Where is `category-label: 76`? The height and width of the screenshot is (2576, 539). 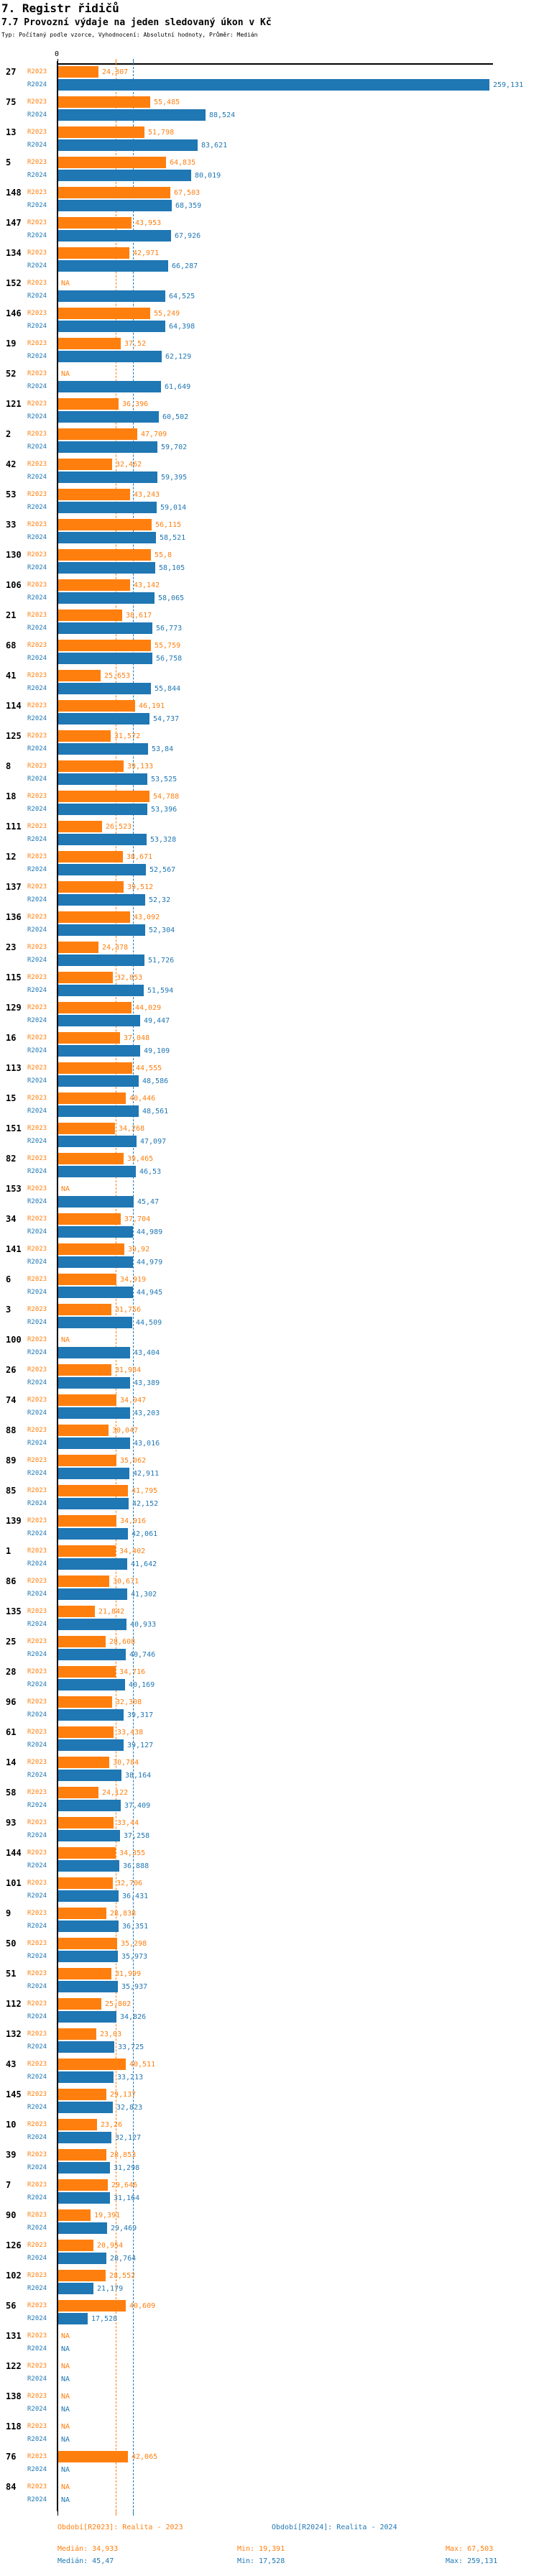
category-label: 76 is located at coordinates (11, 2457).